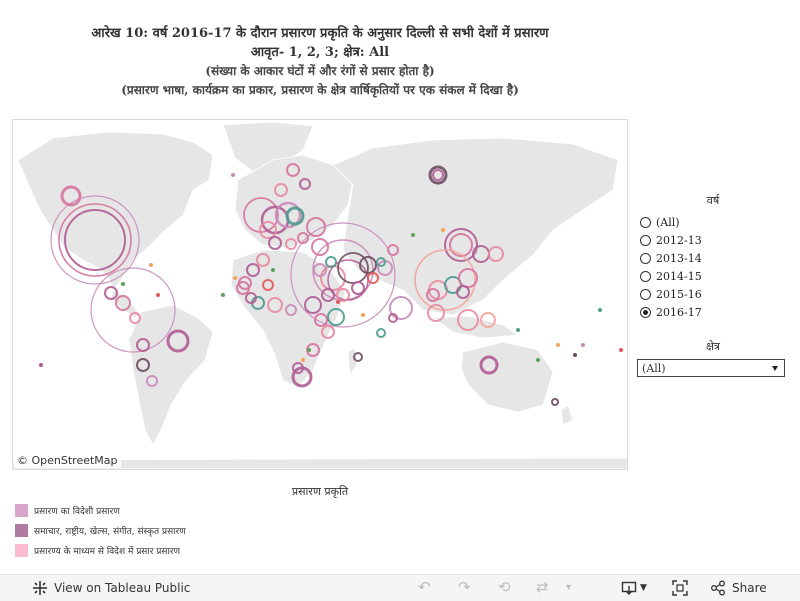  Describe the element at coordinates (67, 510) in the screenshot. I see `legend-item: प्रसारण का विदेशी प्रसारण` at that location.